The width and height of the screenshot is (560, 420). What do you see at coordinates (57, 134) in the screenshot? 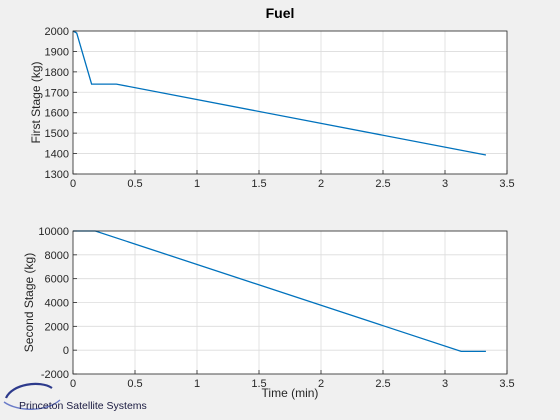
I see `tick-label-y: 1500` at bounding box center [57, 134].